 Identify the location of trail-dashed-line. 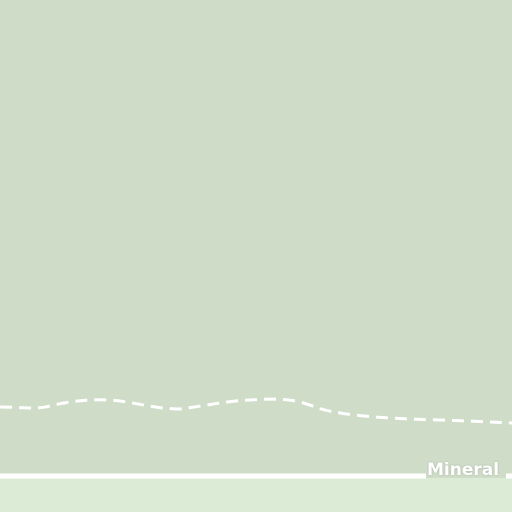
(256, 411).